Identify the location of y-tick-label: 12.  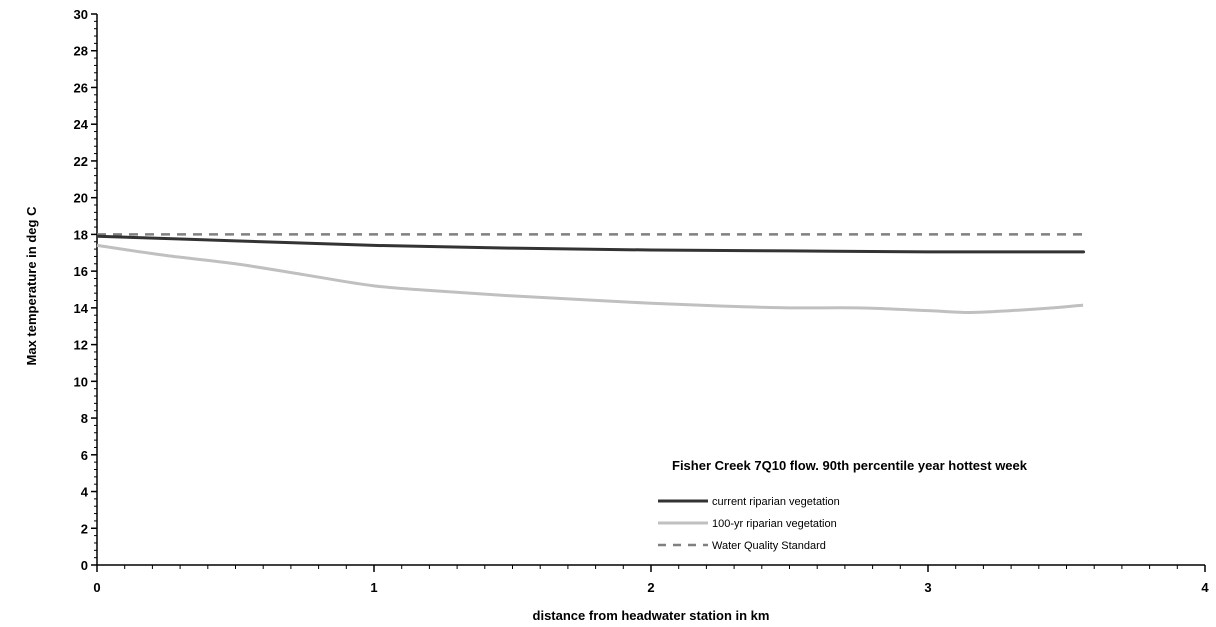
(81, 345).